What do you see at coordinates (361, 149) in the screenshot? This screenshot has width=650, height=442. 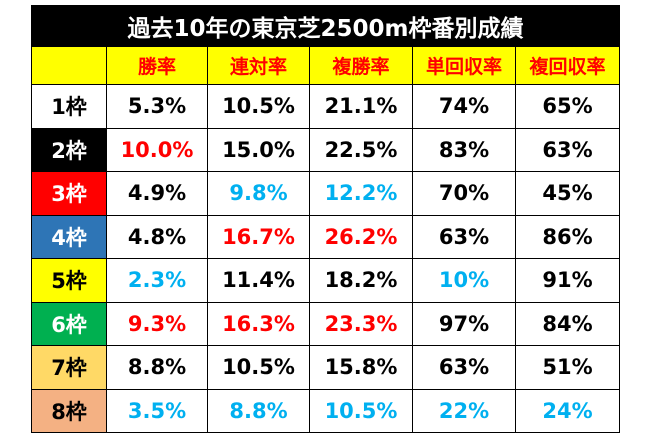 I see `cell-top3-rate: 22.5%` at bounding box center [361, 149].